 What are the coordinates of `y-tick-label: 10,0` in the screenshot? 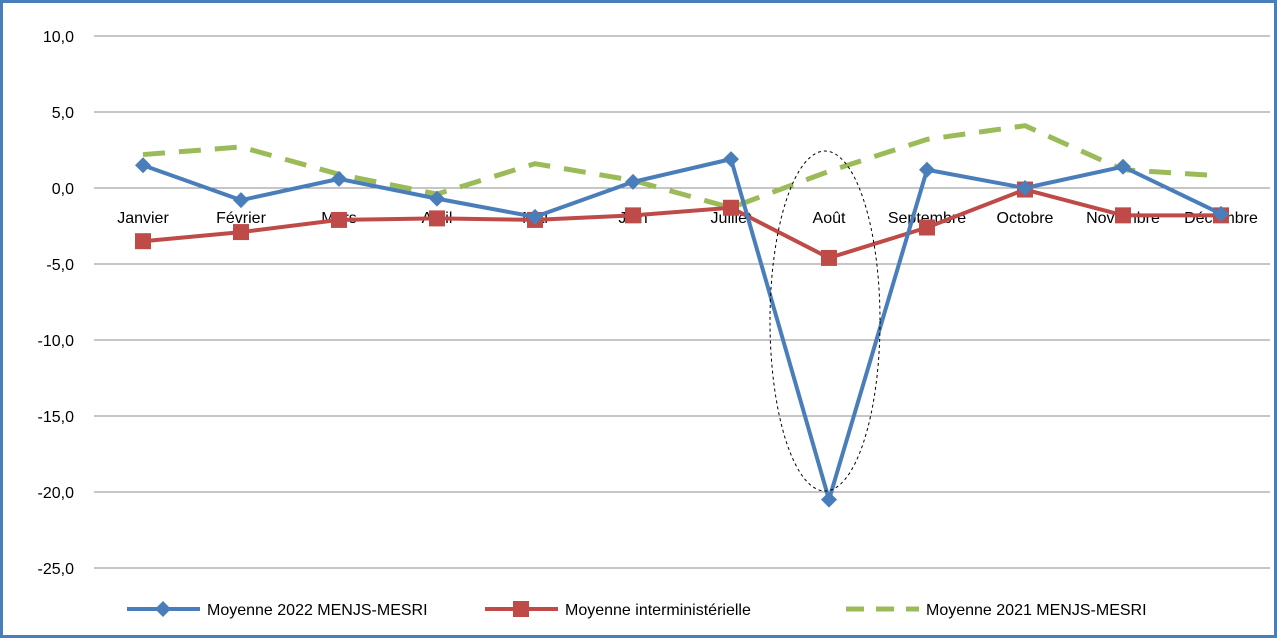 It's located at (58, 37).